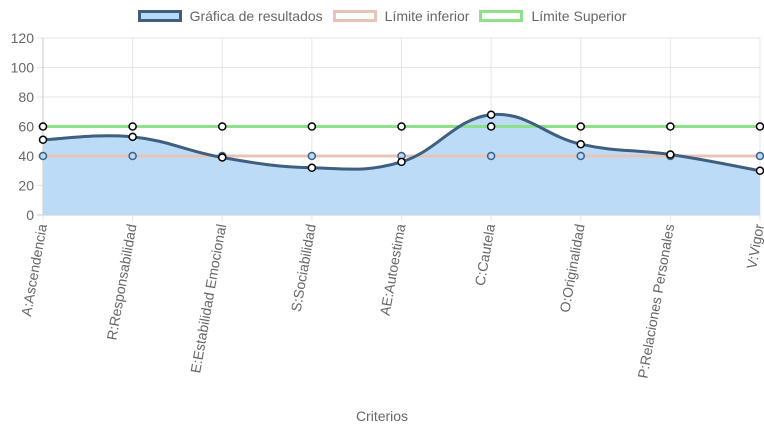  Describe the element at coordinates (121, 282) in the screenshot. I see `x-tick-label: R:Responsabilidad` at that location.